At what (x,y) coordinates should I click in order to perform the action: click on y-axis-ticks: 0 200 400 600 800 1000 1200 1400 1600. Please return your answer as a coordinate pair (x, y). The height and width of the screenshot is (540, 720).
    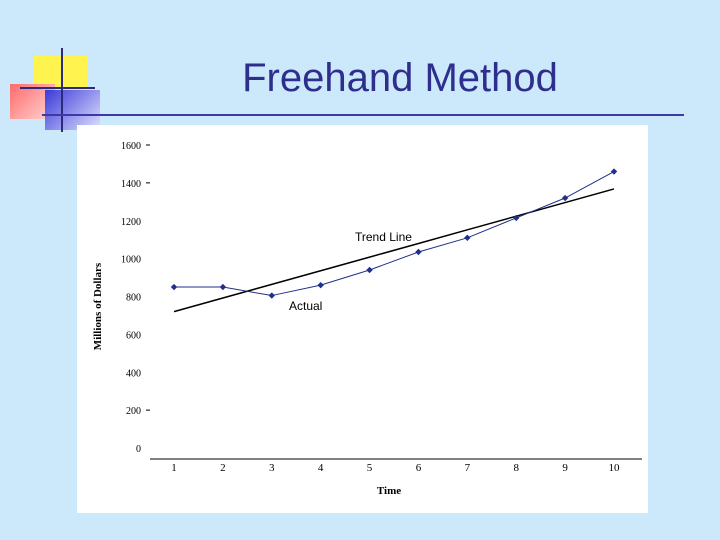
    Looking at the image, I should click on (135, 298).